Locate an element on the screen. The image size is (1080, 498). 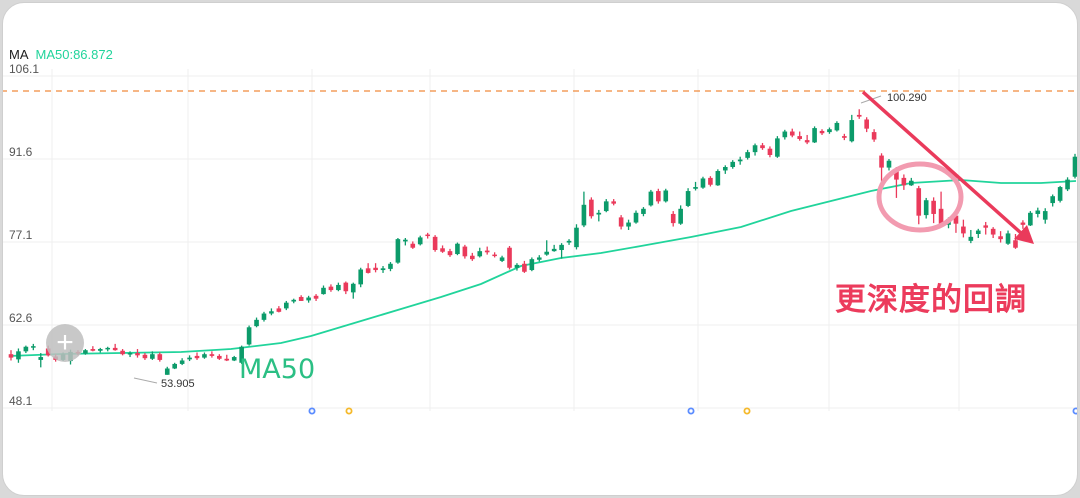
pullback-annotation: 更深度的回調 is located at coordinates (931, 300).